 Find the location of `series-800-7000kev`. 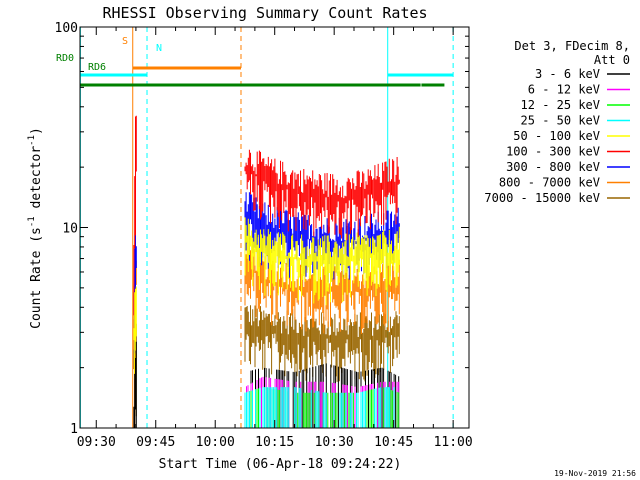

series-800-7000kev is located at coordinates (266, 321).